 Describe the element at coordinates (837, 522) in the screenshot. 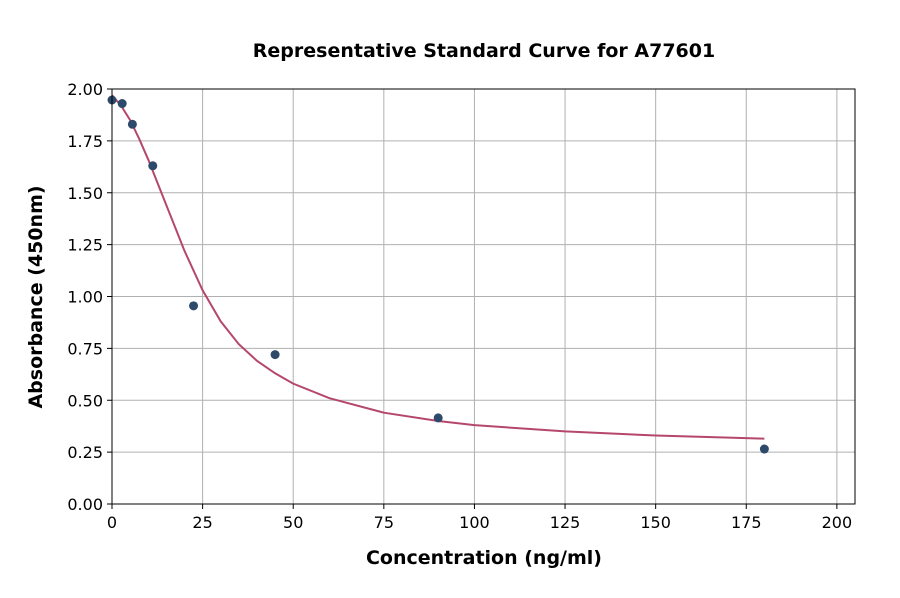

I see `x-tick-label: 200` at that location.